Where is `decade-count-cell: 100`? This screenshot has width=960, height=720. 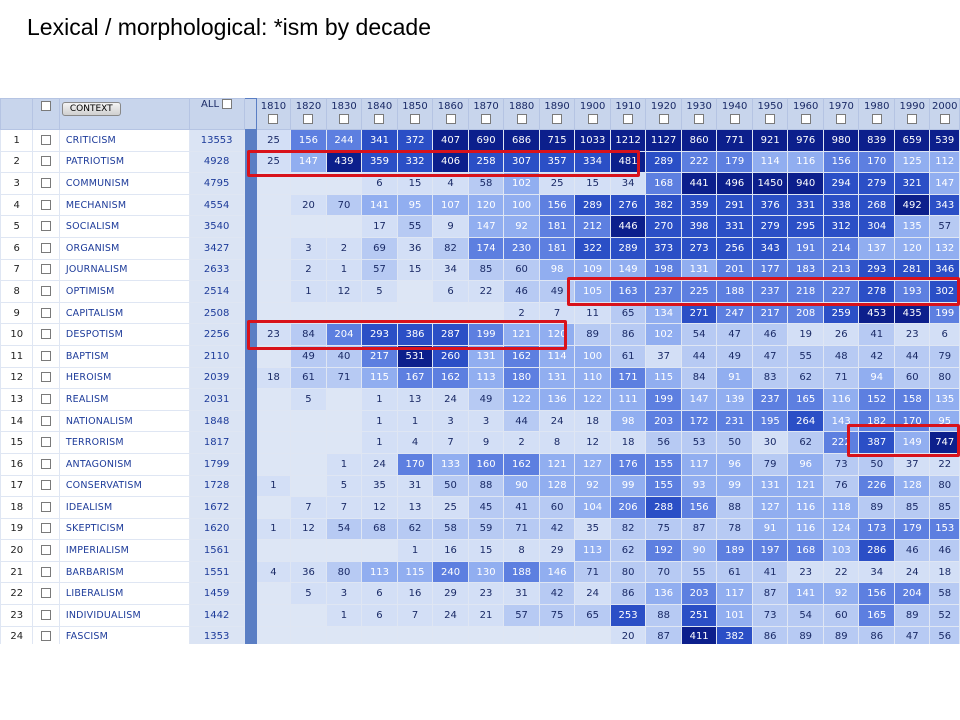
decade-count-cell: 100 is located at coordinates (521, 205).